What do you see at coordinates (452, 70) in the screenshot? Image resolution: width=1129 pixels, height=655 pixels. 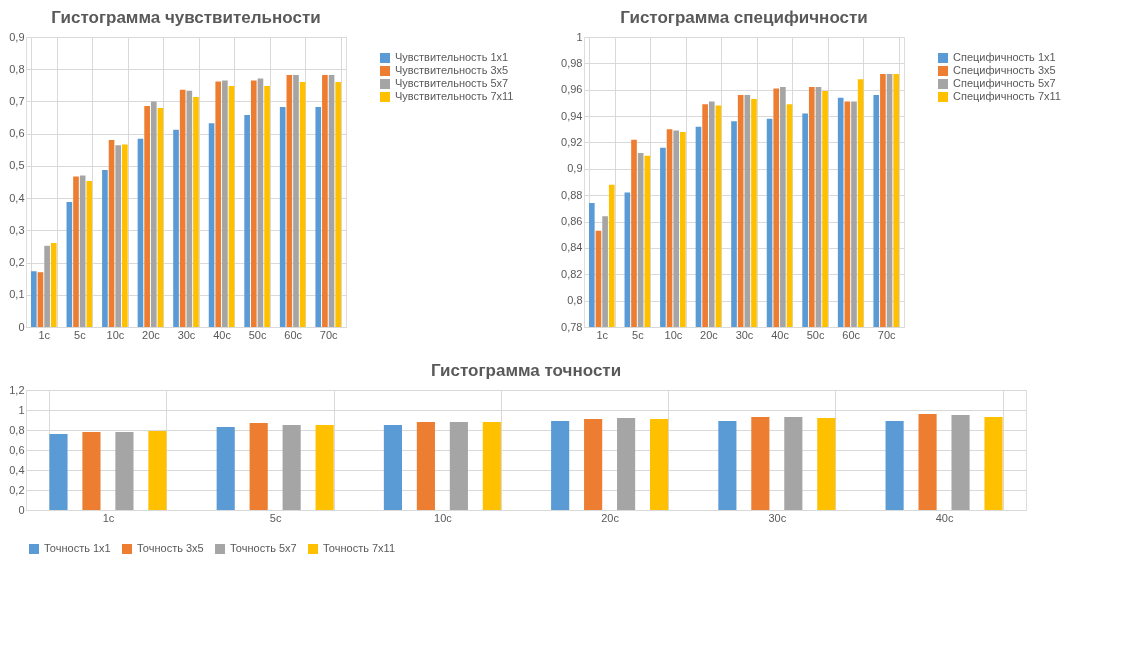 I see `legend-label: Чувствительность 3x5` at bounding box center [452, 70].